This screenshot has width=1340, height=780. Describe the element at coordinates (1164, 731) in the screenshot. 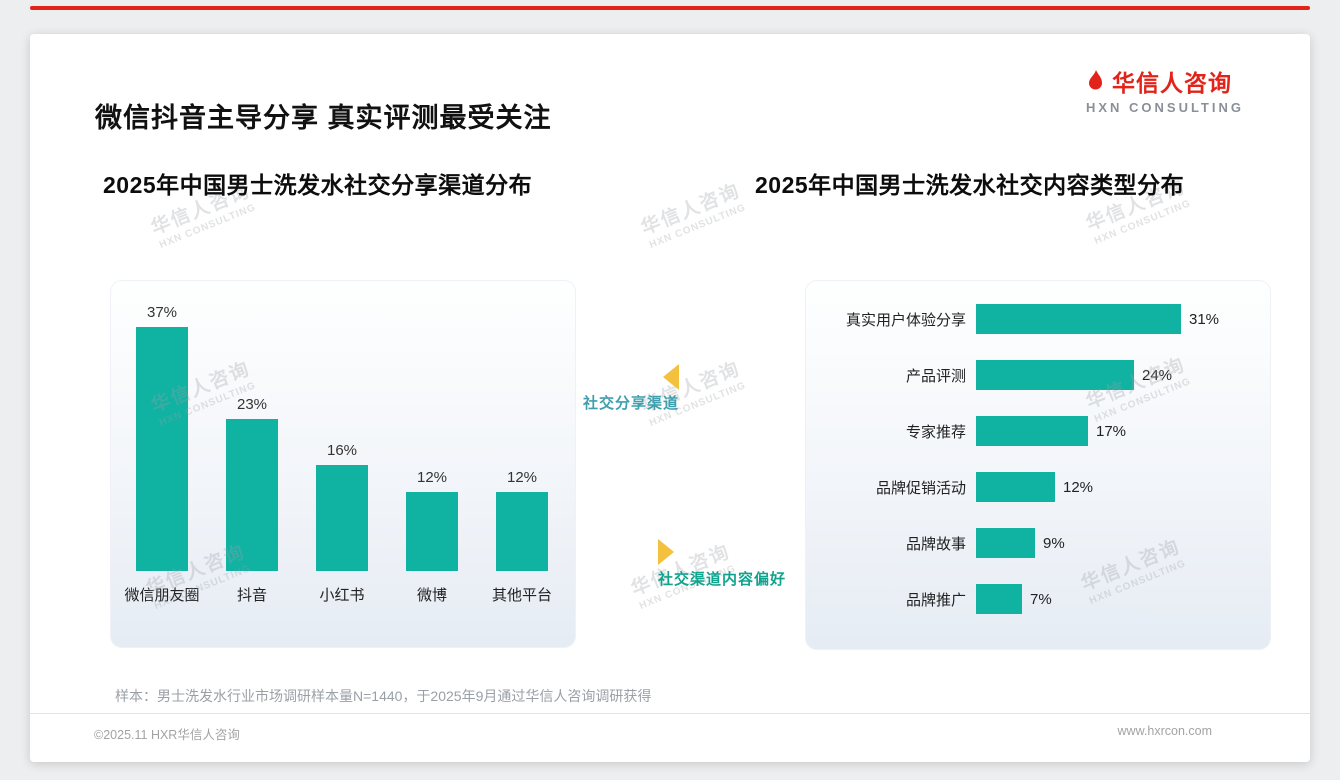

I see `footer-website: www.hxrcon.com` at that location.